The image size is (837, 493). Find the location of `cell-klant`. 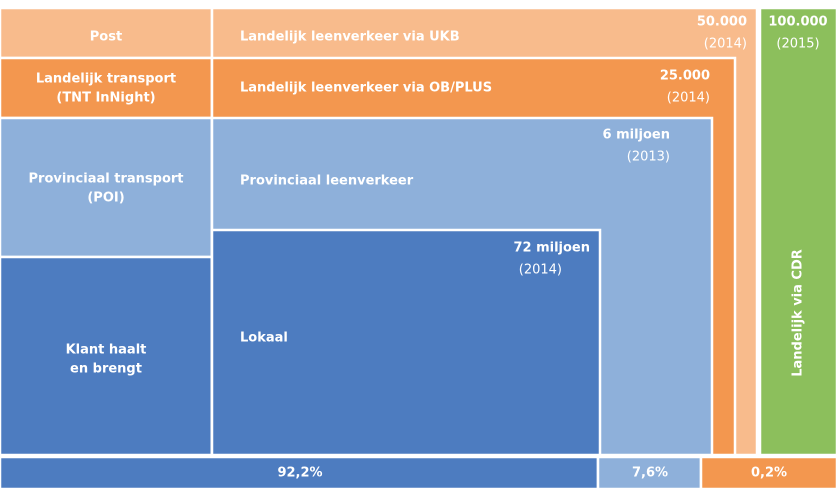

cell-klant is located at coordinates (107, 356).